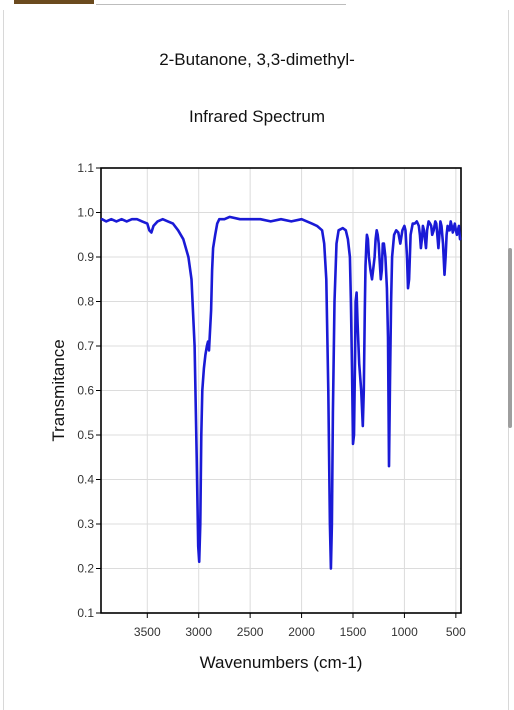 The image size is (514, 710). Describe the element at coordinates (301, 632) in the screenshot. I see `x-tick-label: 2000` at that location.